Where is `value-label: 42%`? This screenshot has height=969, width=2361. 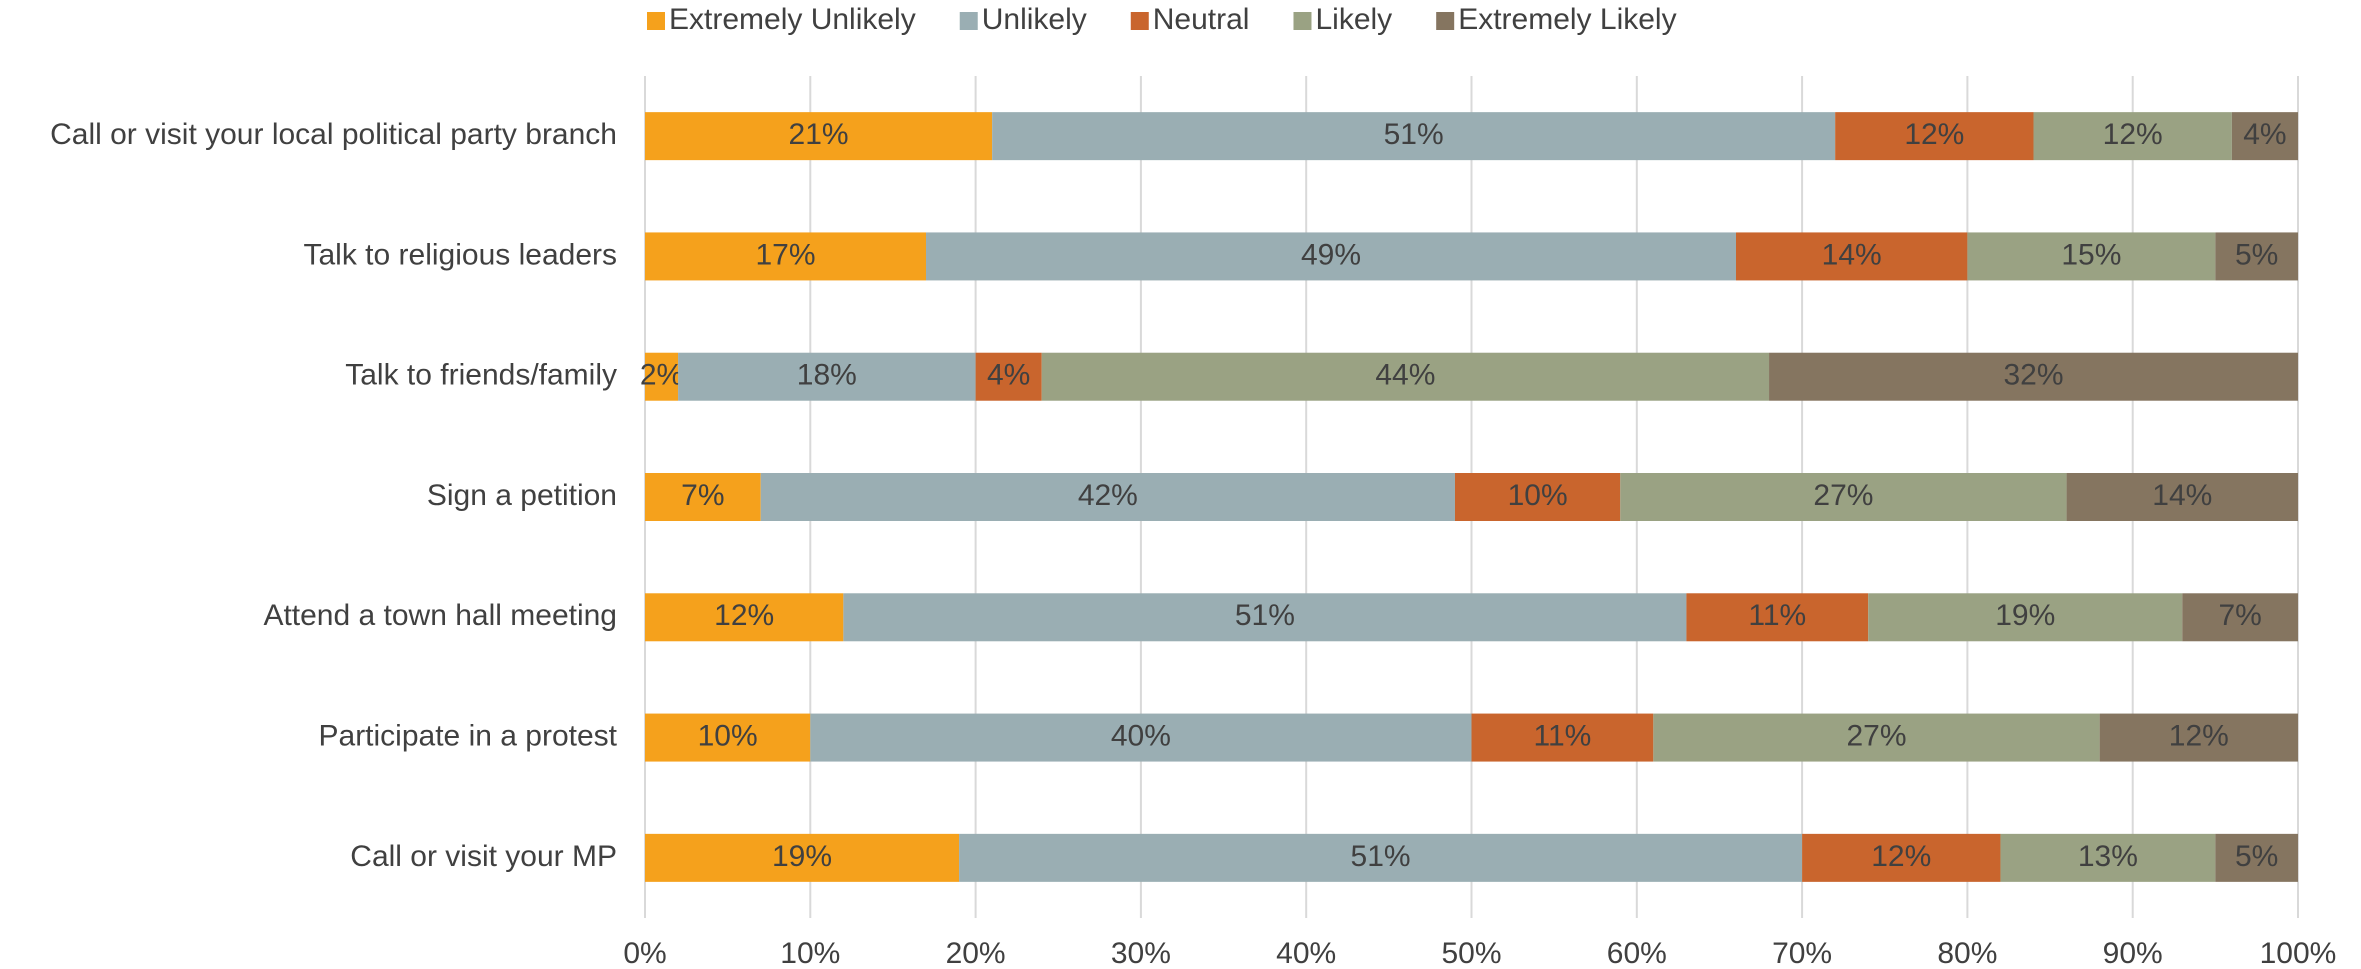 value-label: 42% is located at coordinates (1108, 495).